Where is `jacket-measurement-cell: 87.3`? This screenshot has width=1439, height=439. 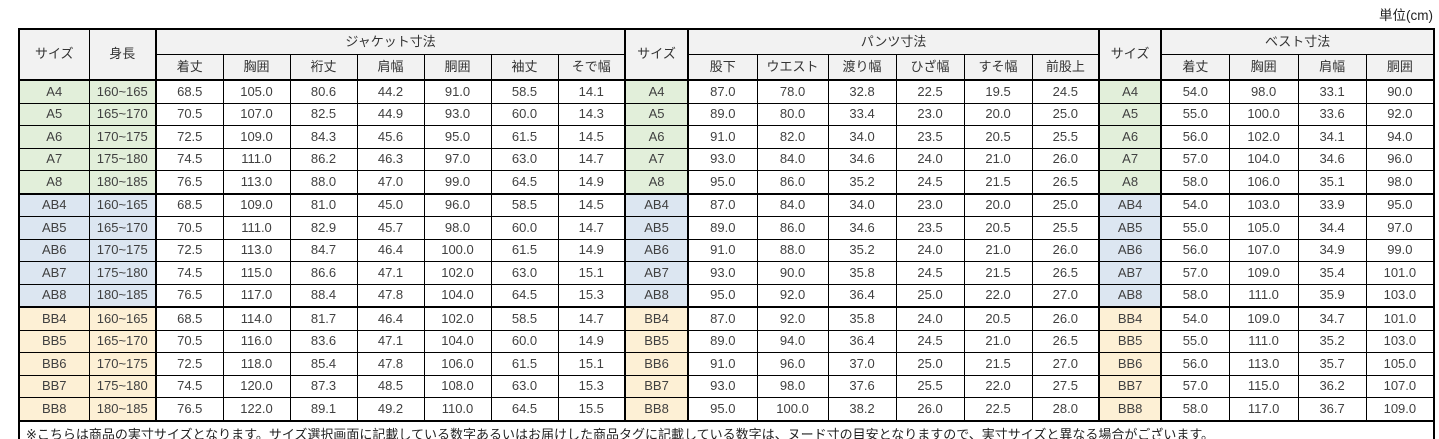
jacket-measurement-cell: 87.3 is located at coordinates (323, 386).